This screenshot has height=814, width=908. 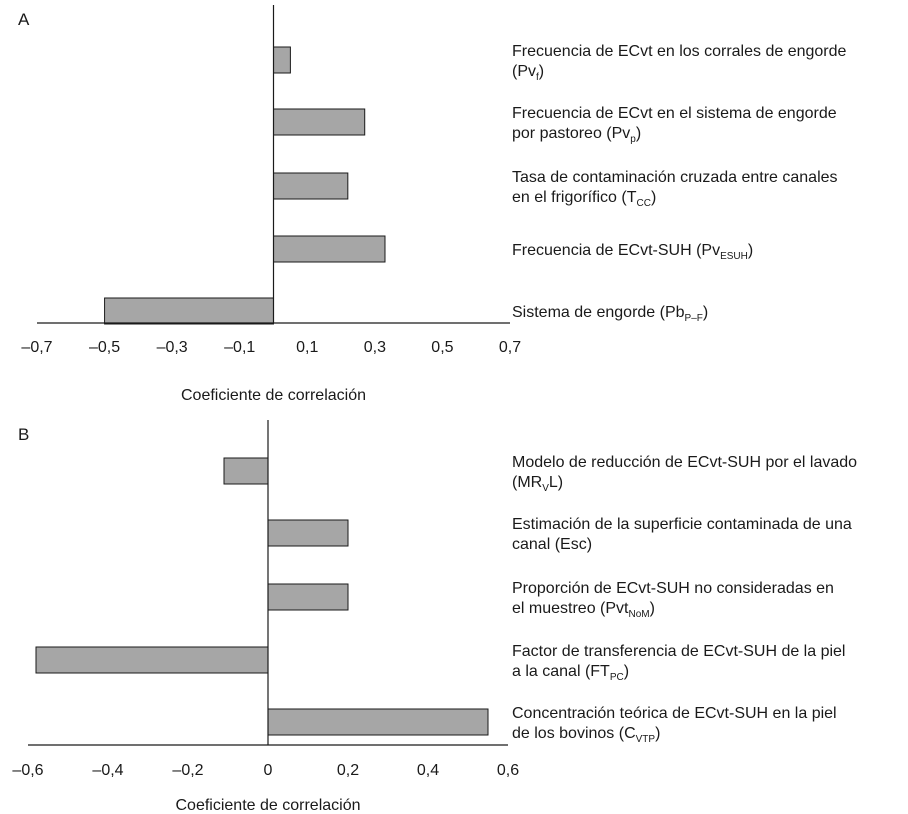 I want to click on x-tick-label: 0,6, so click(x=508, y=770).